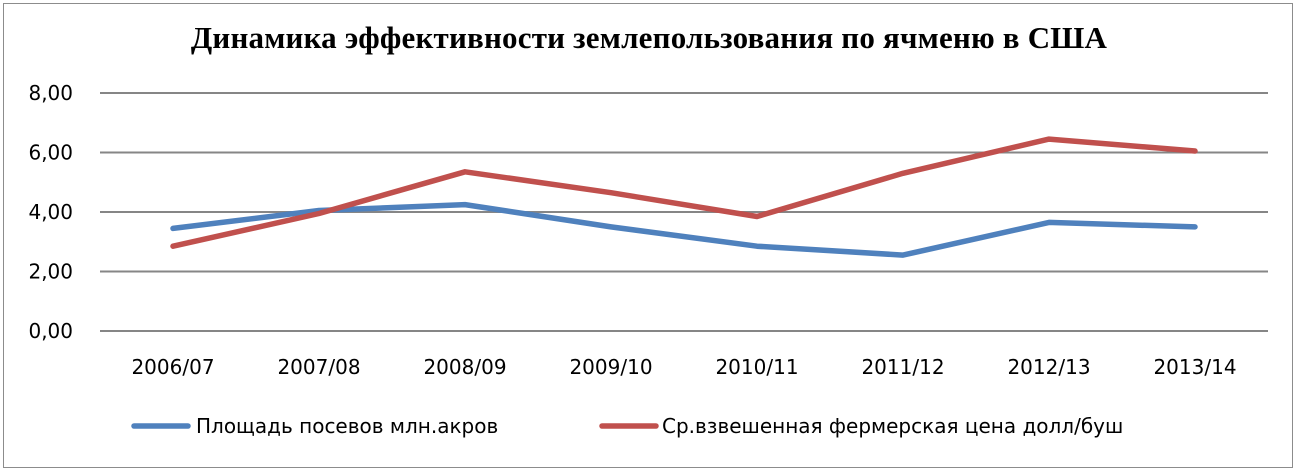  Describe the element at coordinates (1048, 367) in the screenshot. I see `x-tick-label: 2012/13` at that location.